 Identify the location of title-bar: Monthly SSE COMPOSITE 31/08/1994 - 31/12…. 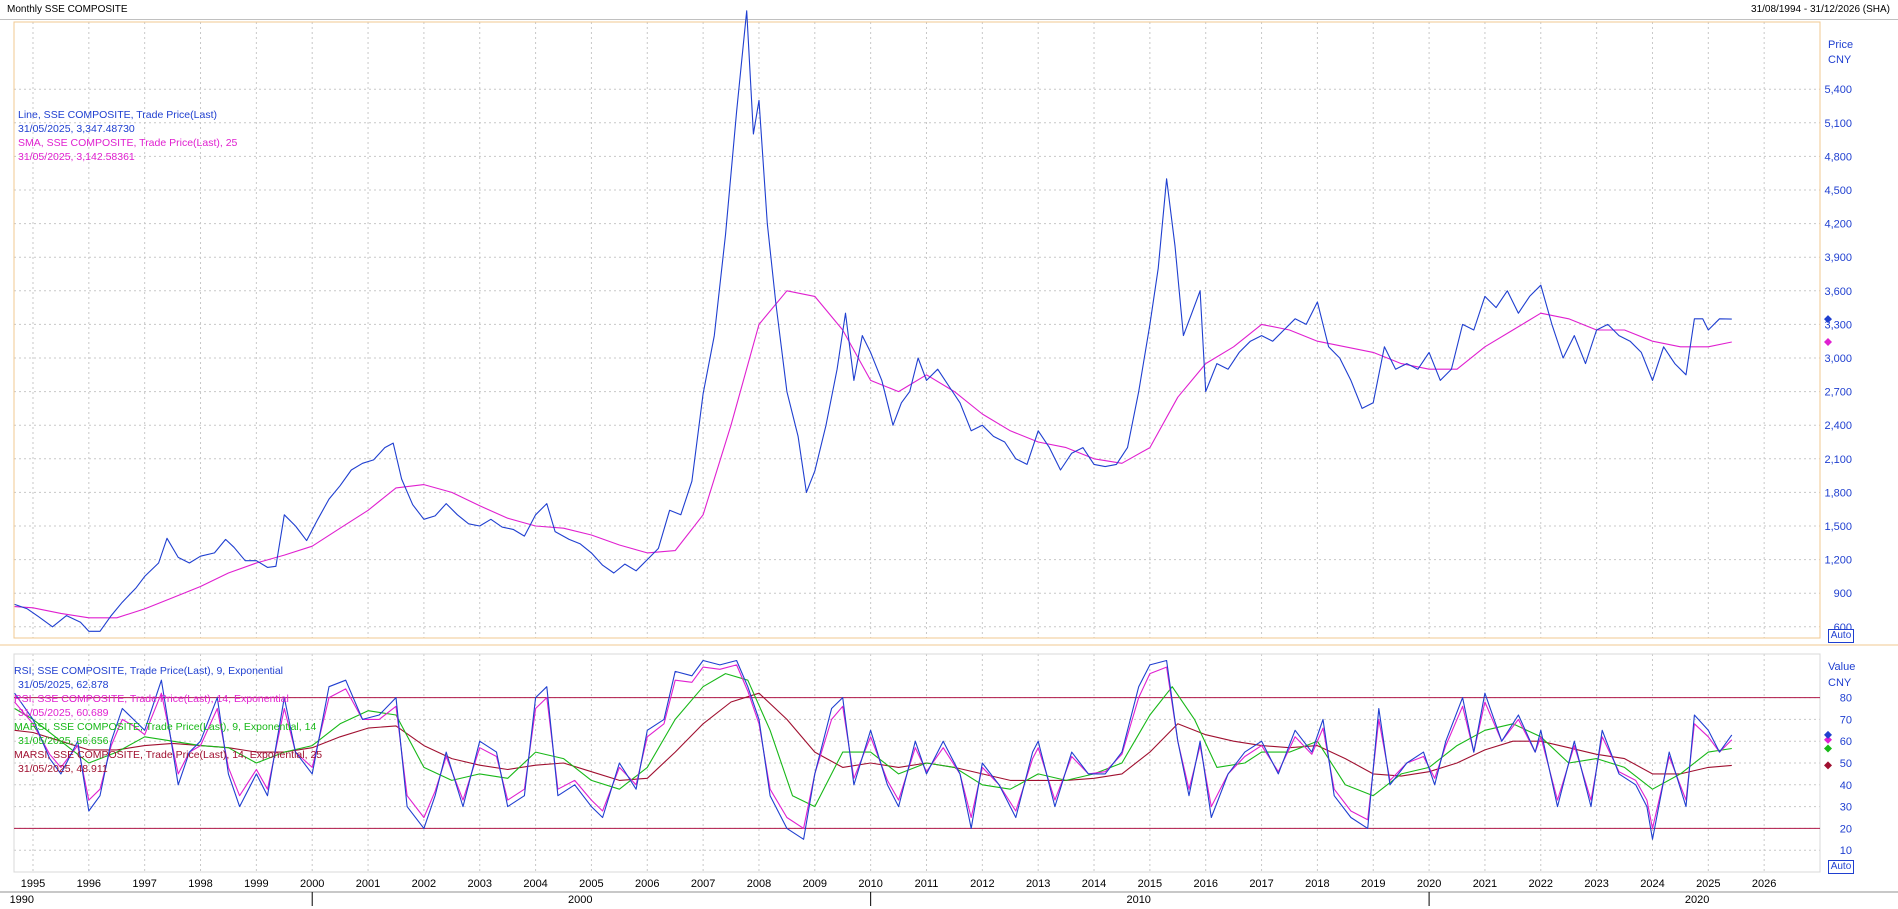
(949, 10).